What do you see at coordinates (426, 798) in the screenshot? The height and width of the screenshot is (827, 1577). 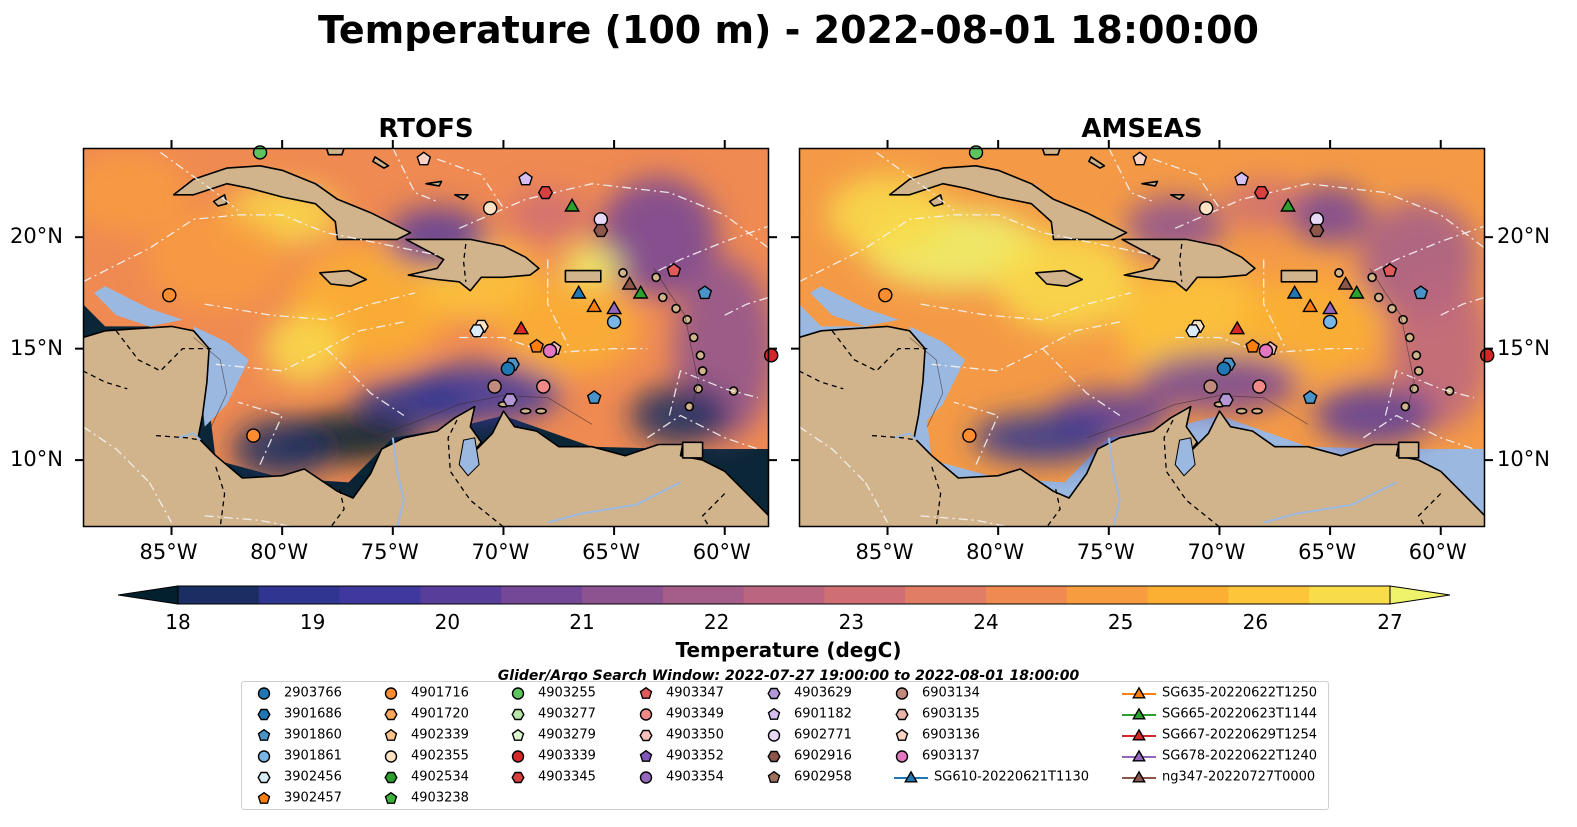 I see `legend-item: 4903238` at bounding box center [426, 798].